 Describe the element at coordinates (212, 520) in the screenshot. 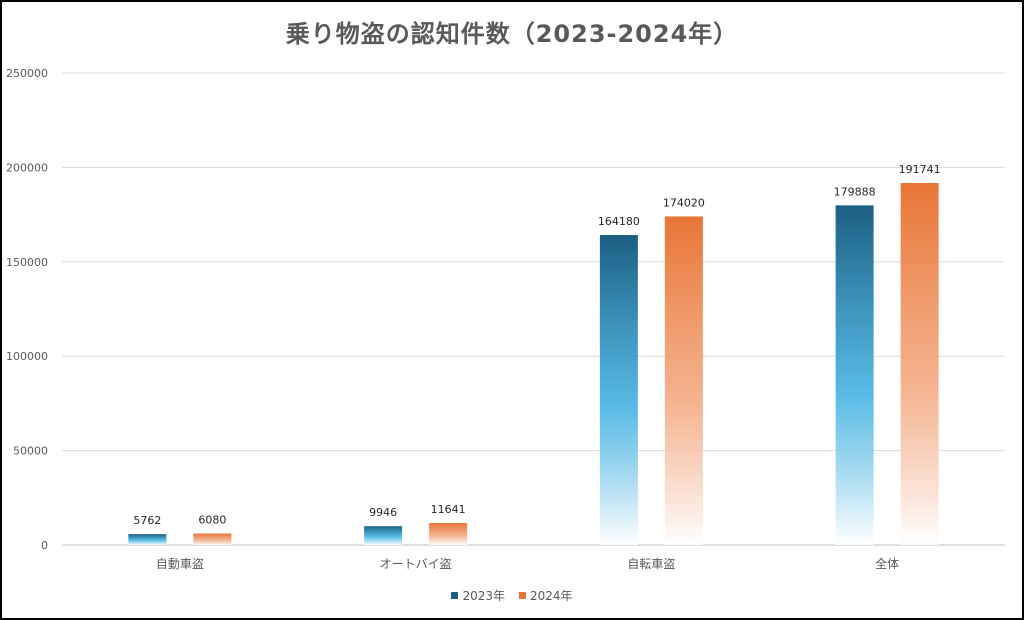

I see `data-label: 6080` at that location.